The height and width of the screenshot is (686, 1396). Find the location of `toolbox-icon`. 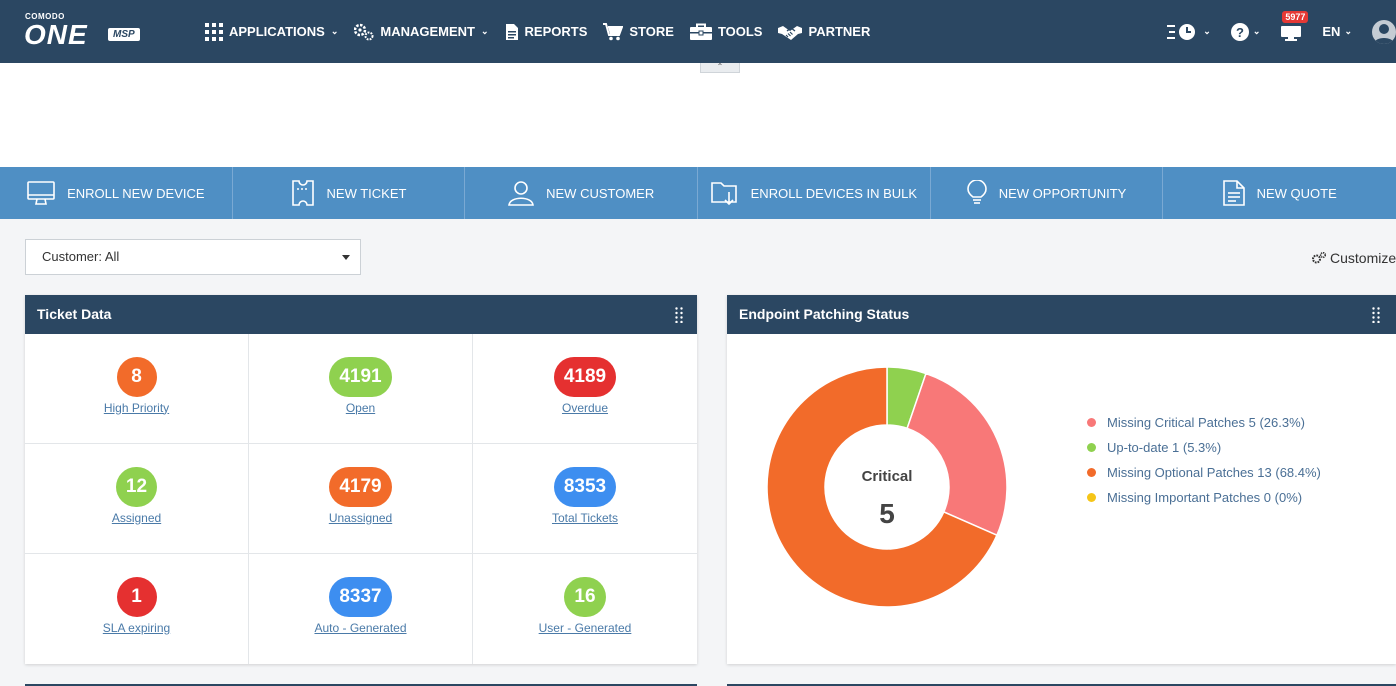

toolbox-icon is located at coordinates (700, 31).